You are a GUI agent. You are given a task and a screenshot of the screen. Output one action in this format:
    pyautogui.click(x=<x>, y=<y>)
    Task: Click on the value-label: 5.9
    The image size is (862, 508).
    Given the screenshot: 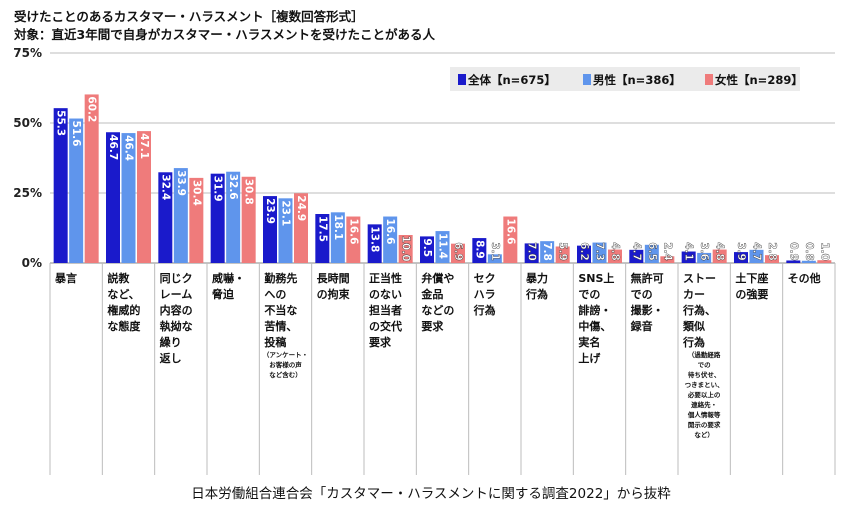 What is the action you would take?
    pyautogui.click(x=563, y=251)
    